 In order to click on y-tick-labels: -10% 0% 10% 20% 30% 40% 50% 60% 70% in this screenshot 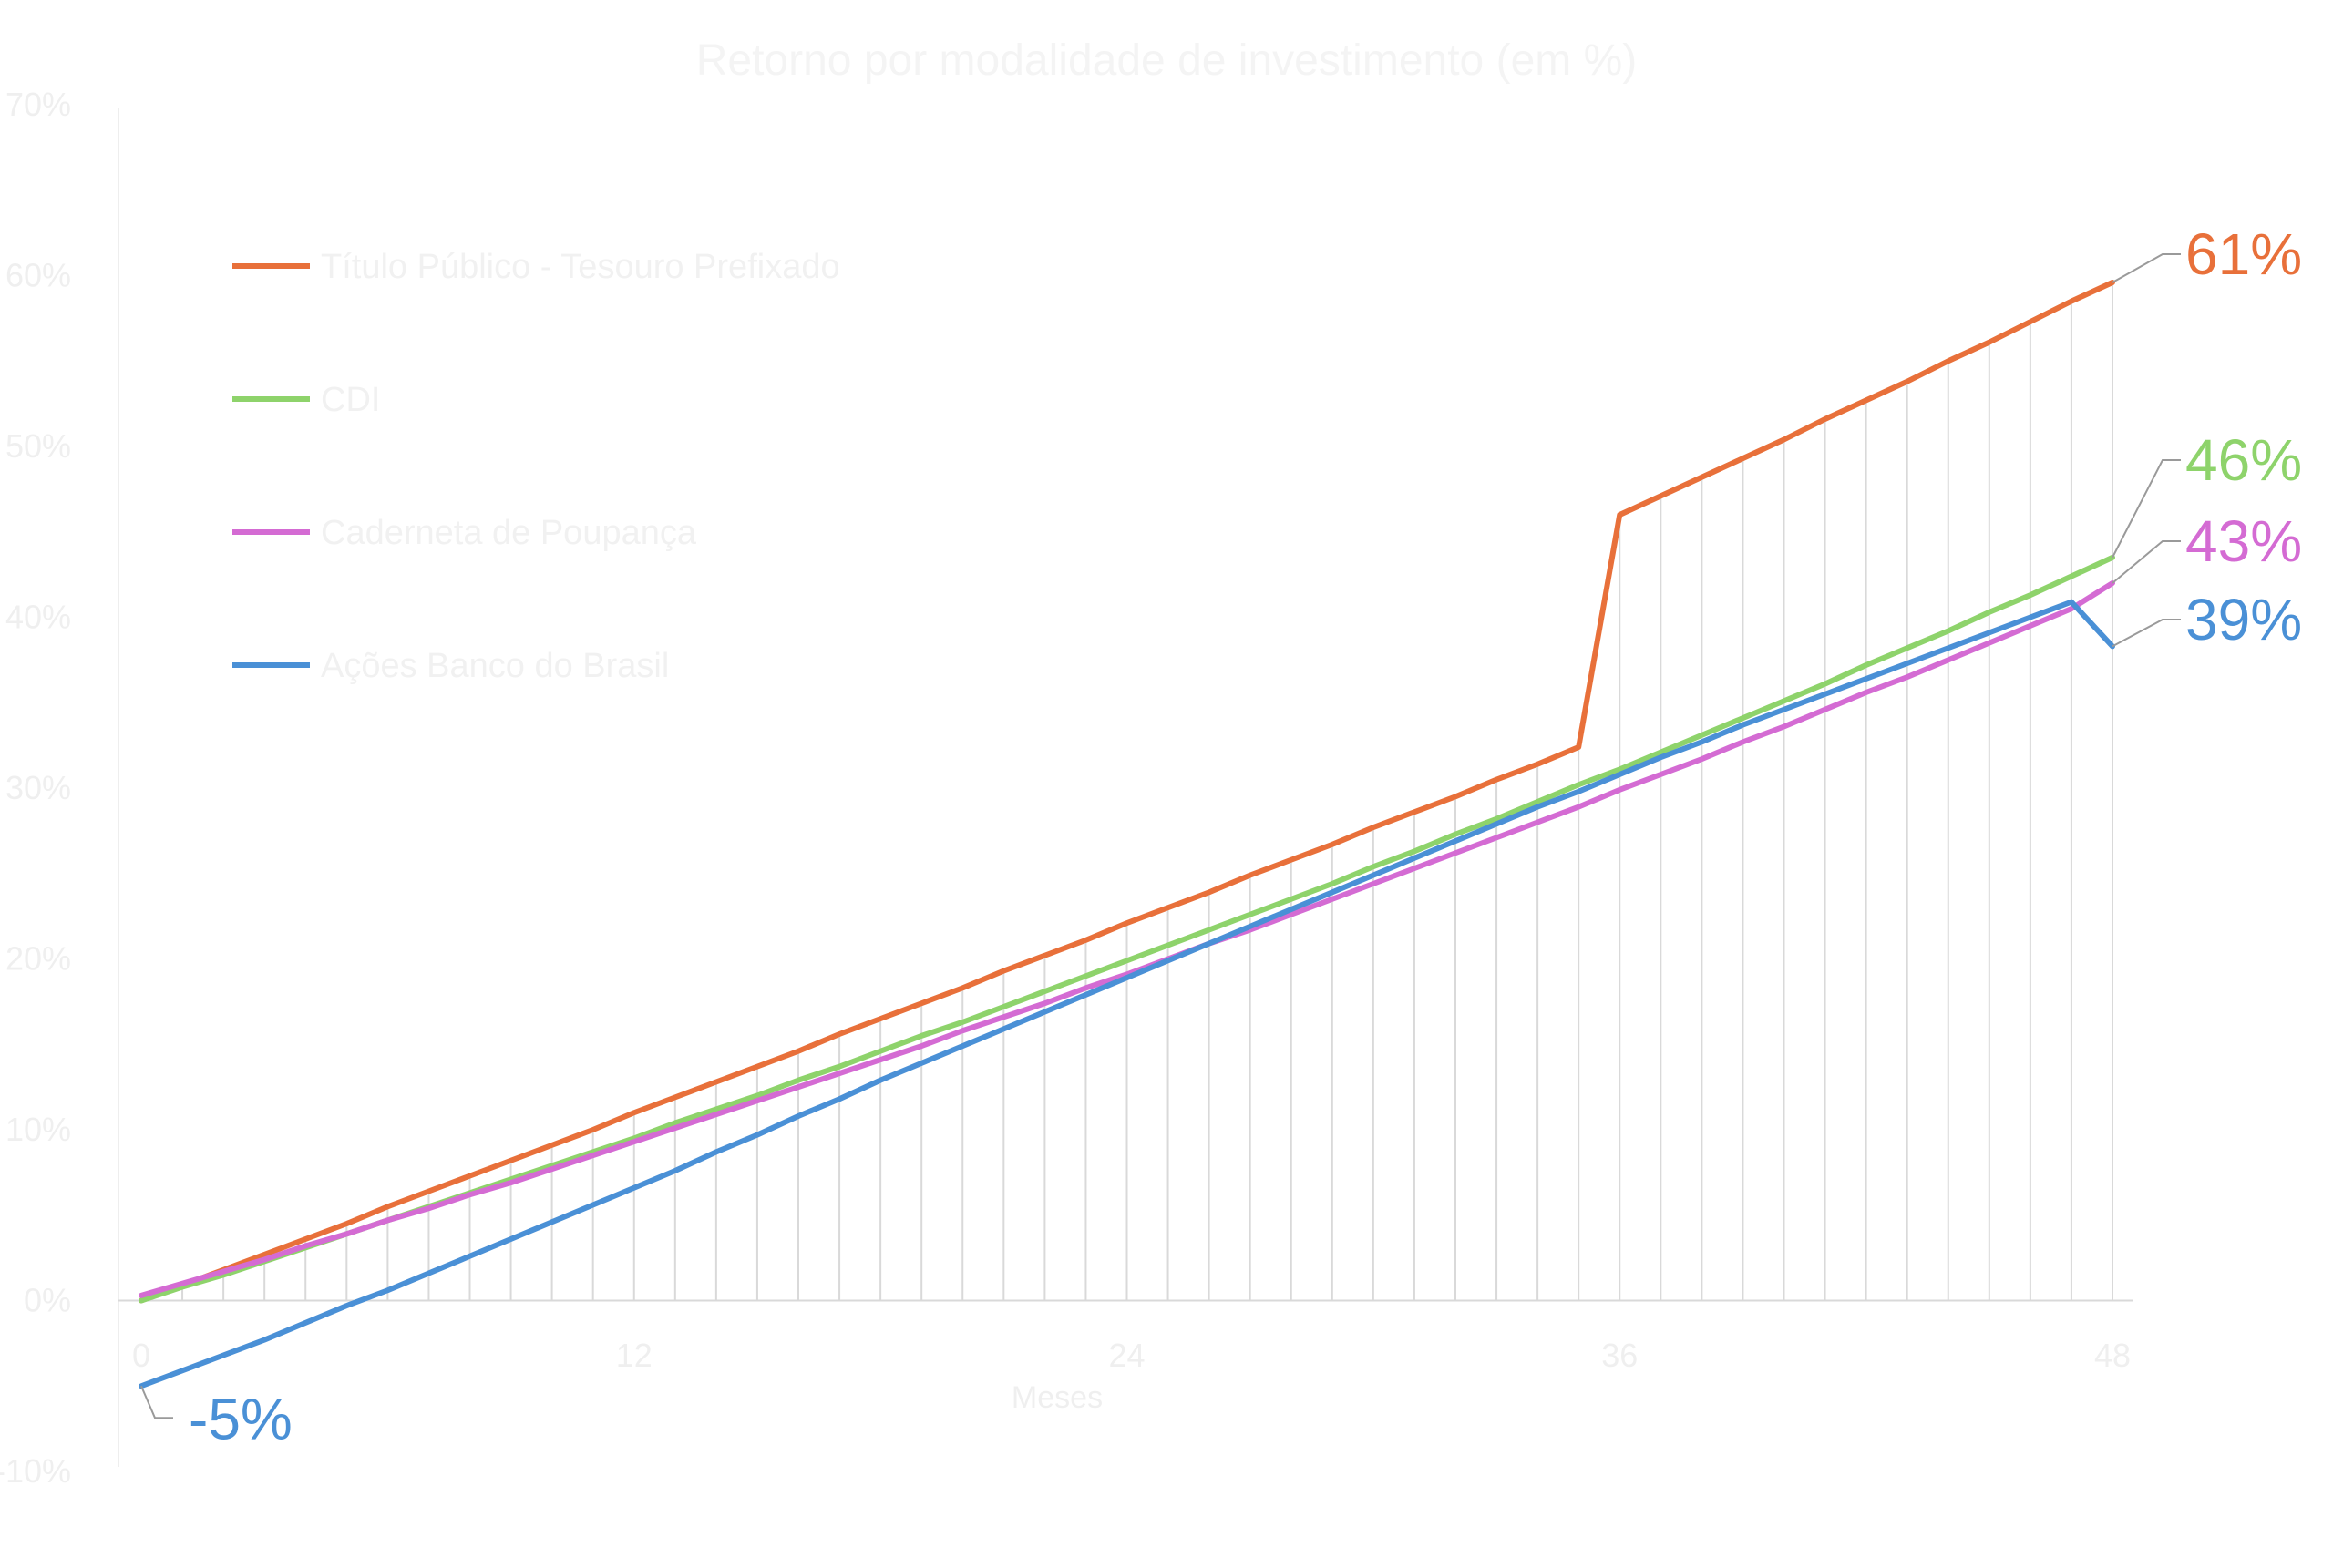, I will do `click(36, 788)`.